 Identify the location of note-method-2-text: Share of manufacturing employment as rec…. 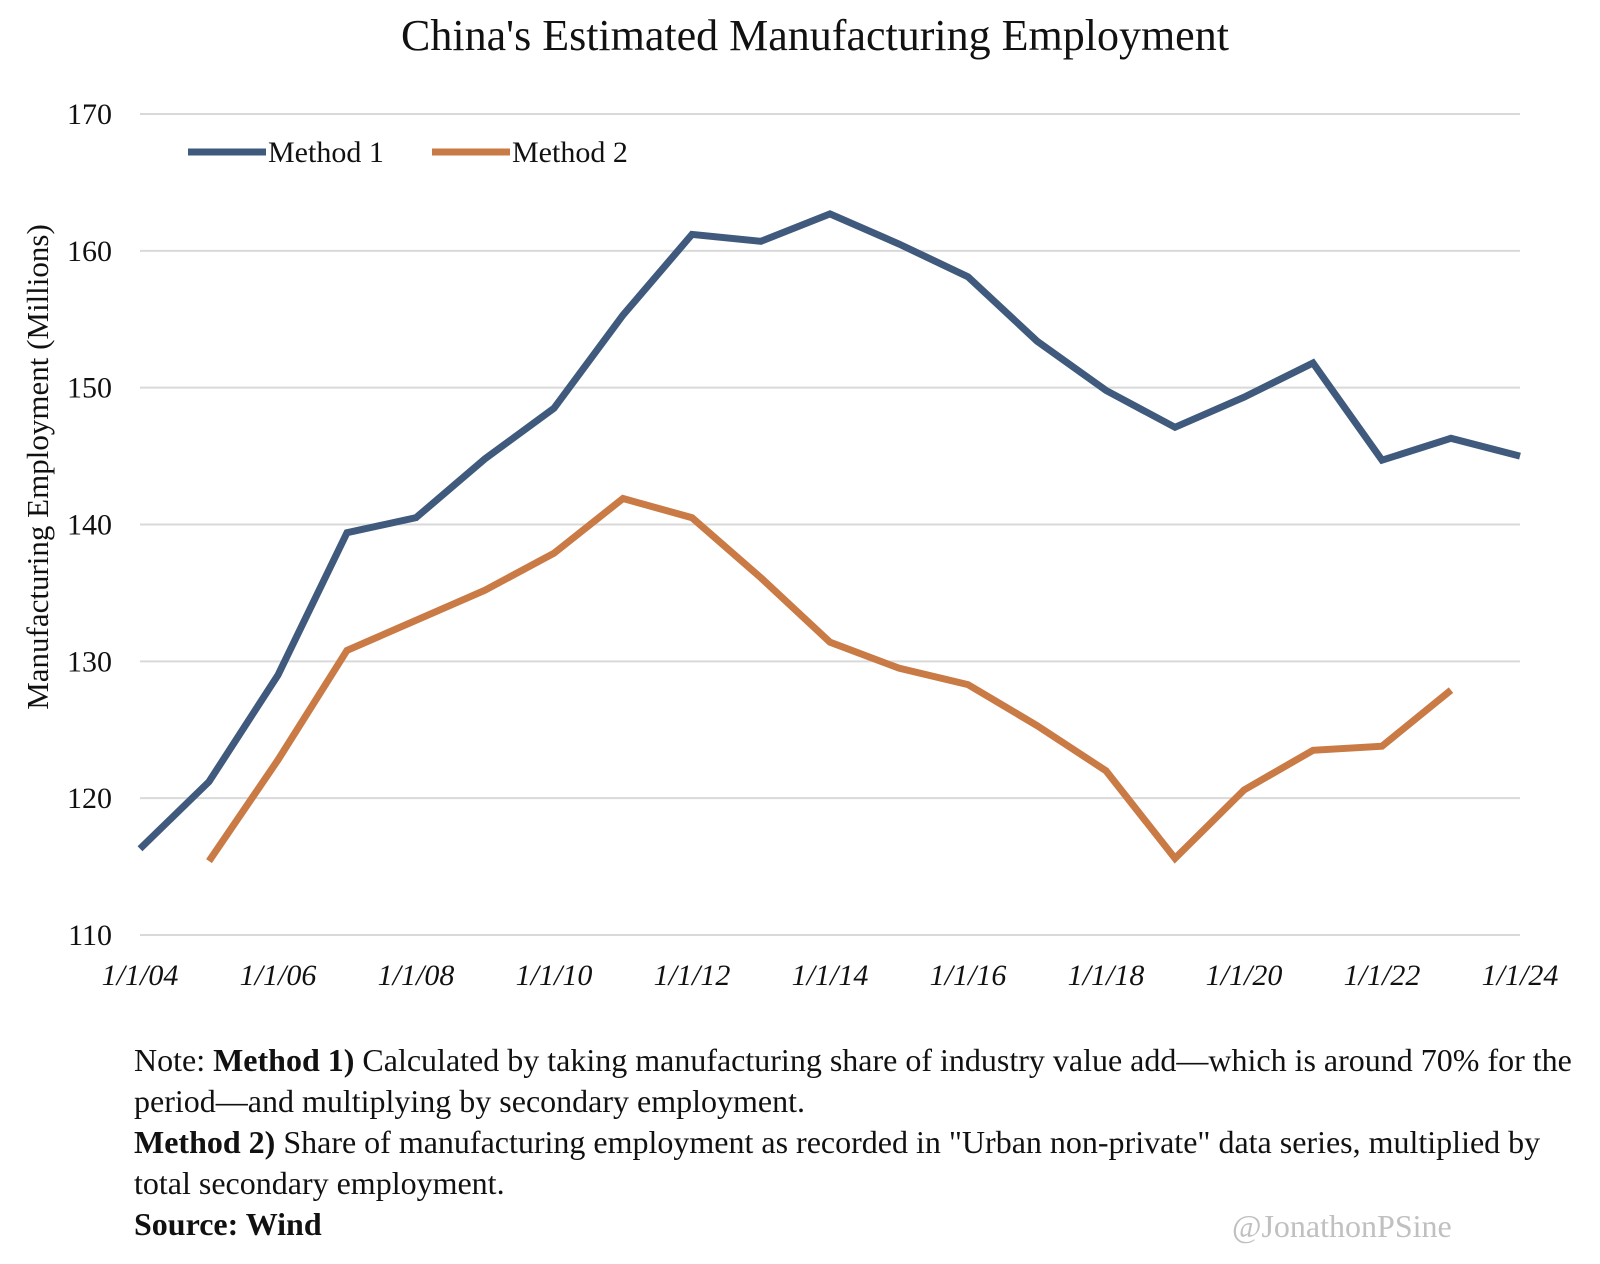
(837, 1162).